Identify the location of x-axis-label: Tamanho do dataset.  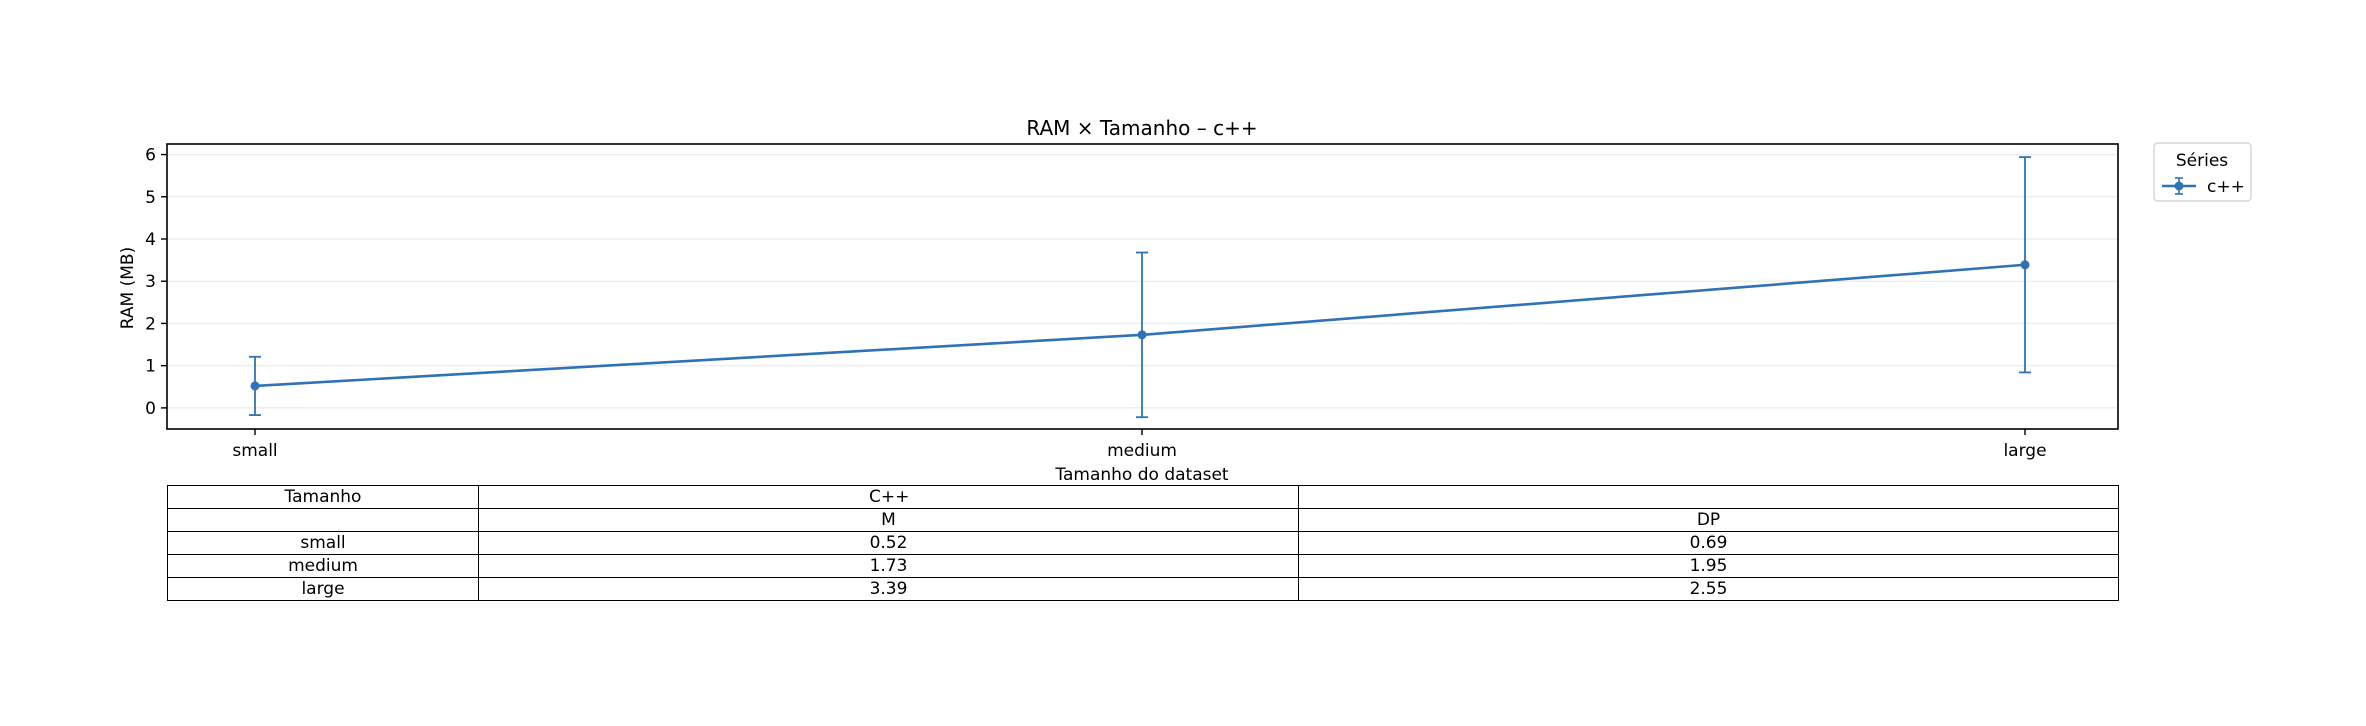
(1141, 475).